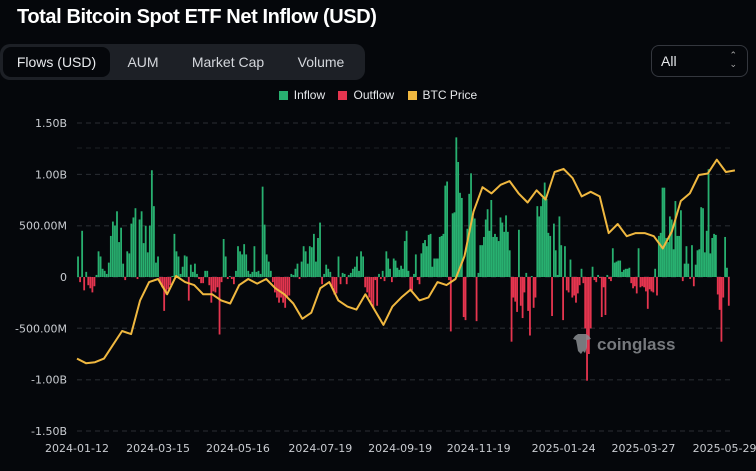 The height and width of the screenshot is (471, 756). What do you see at coordinates (321, 62) in the screenshot?
I see `tab-volume: Volume` at bounding box center [321, 62].